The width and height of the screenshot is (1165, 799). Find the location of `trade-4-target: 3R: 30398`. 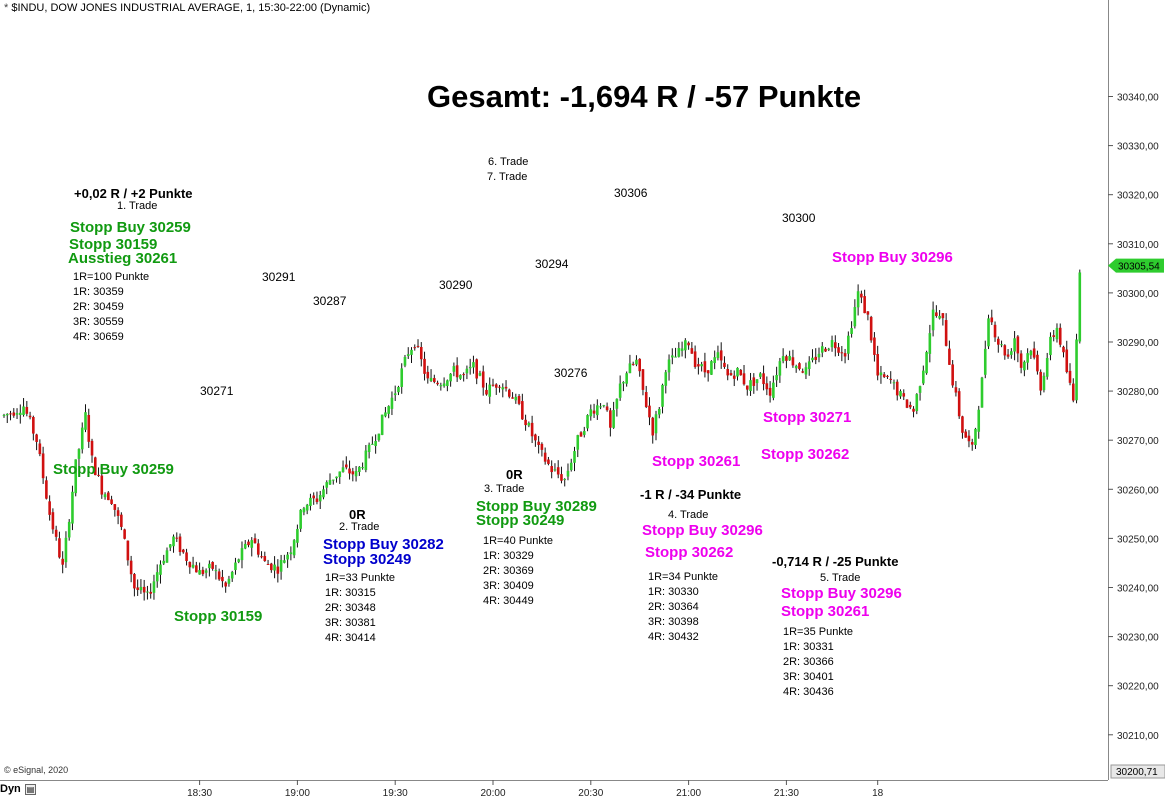

trade-4-target: 3R: 30398 is located at coordinates (673, 622).